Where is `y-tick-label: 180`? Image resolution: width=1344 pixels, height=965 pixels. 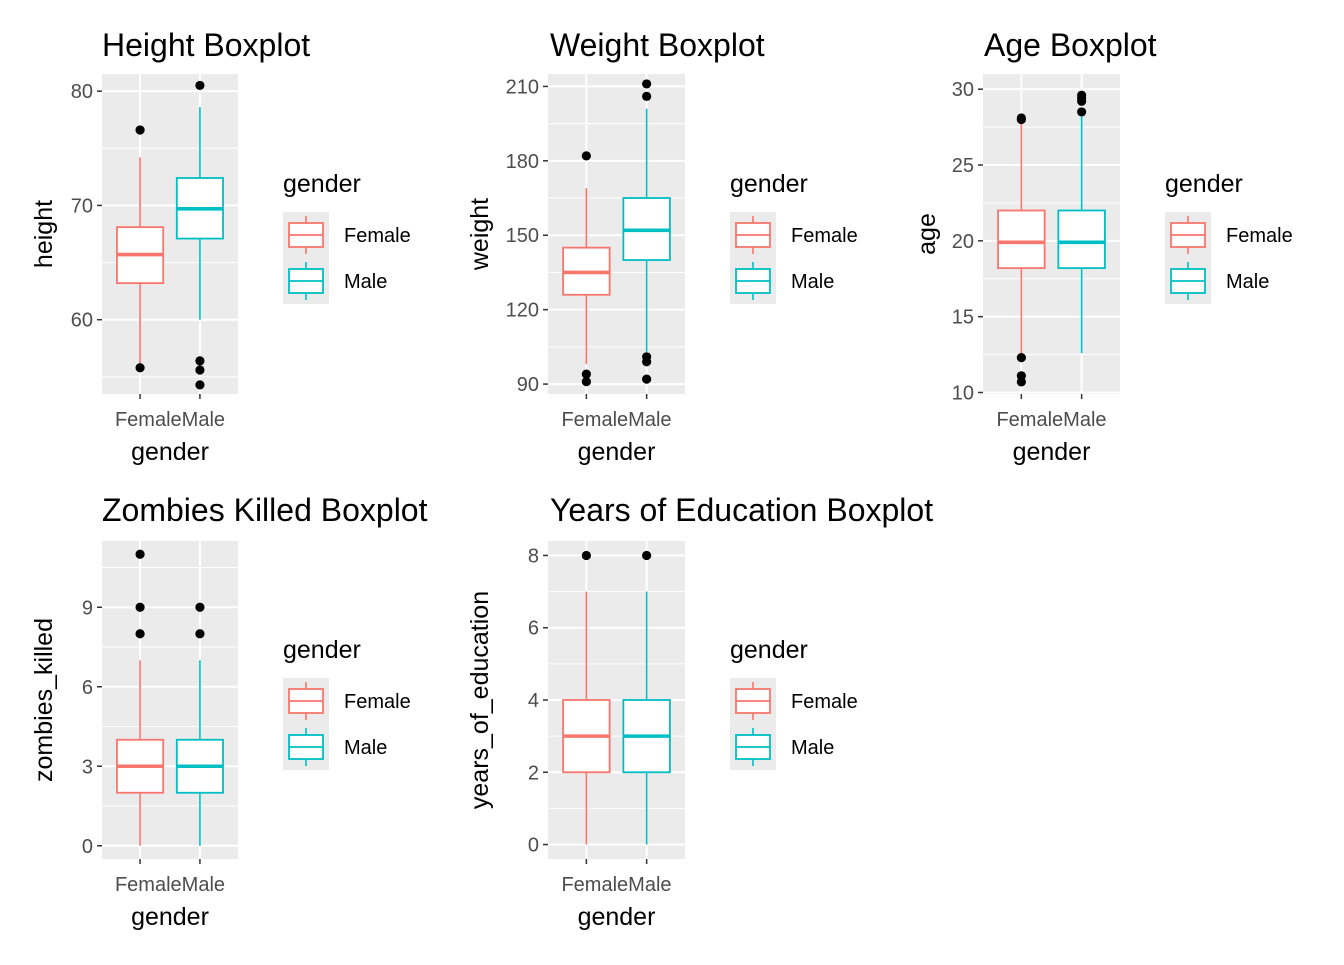 y-tick-label: 180 is located at coordinates (522, 162).